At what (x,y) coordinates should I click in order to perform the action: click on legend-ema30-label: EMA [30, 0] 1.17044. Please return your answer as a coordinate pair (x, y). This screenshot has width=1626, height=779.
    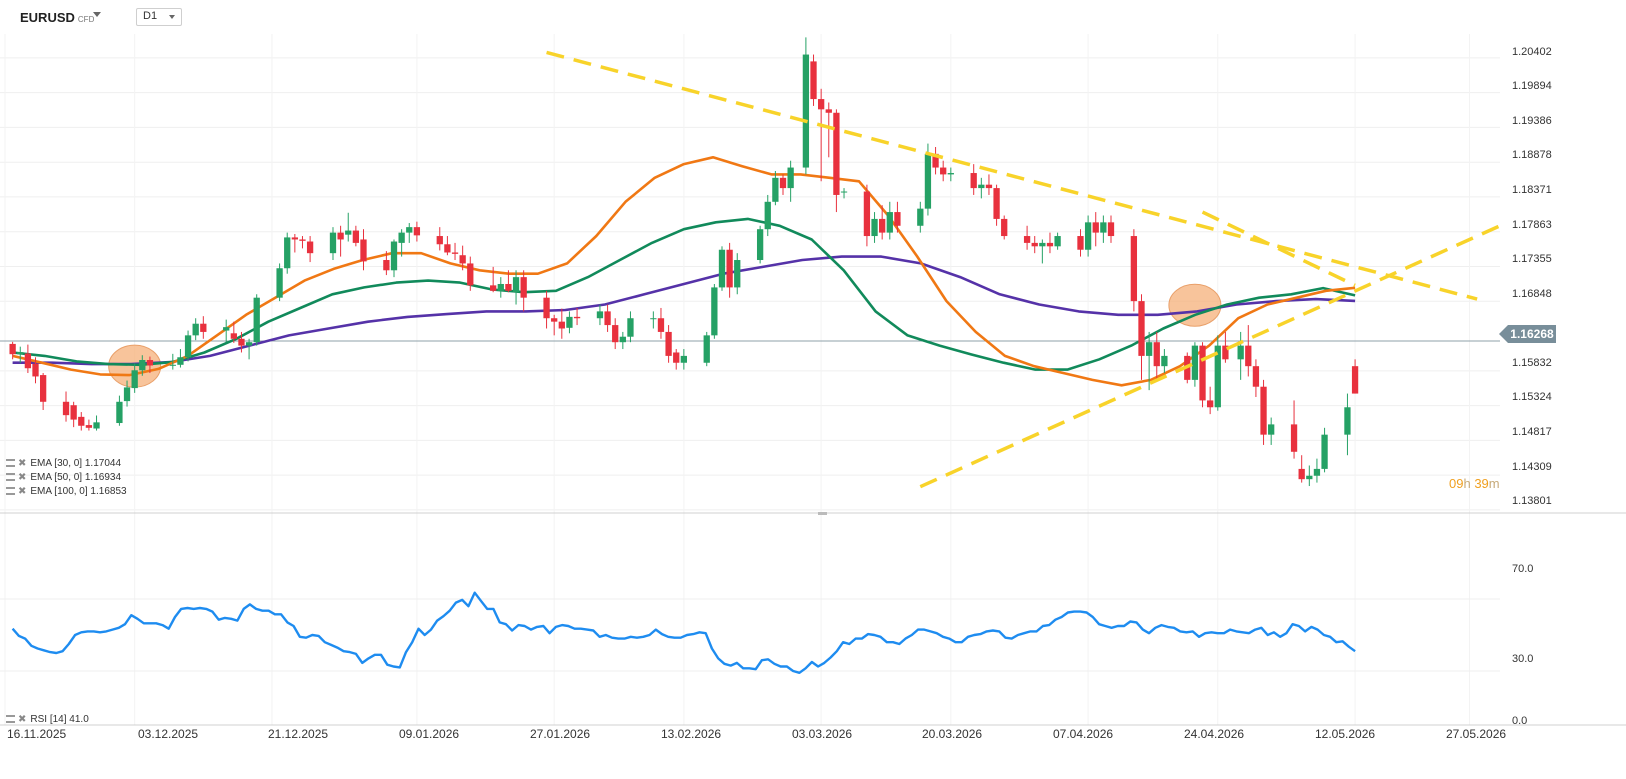
    Looking at the image, I should click on (76, 463).